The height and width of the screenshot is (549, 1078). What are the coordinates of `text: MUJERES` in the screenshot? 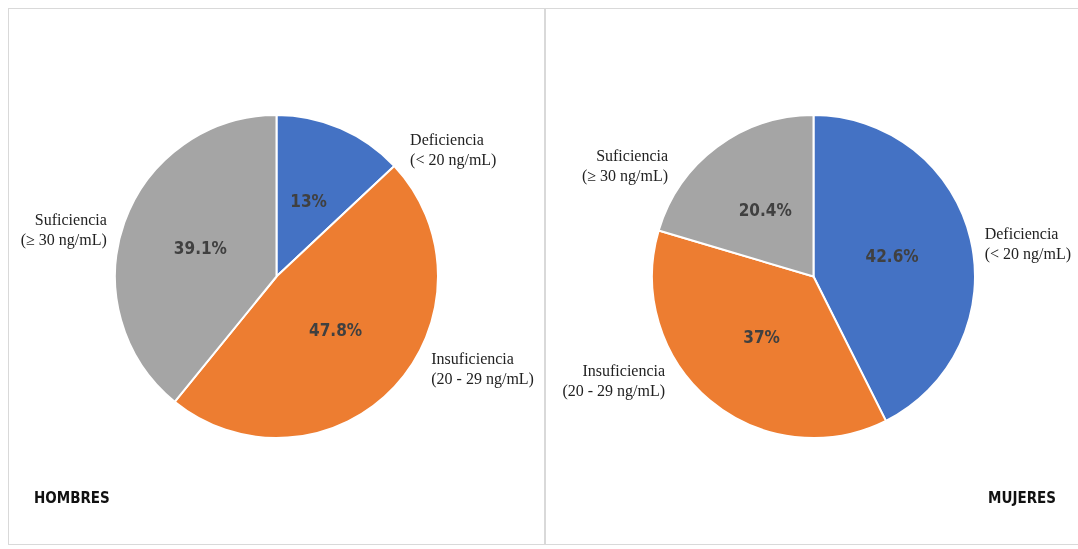 It's located at (1022, 497).